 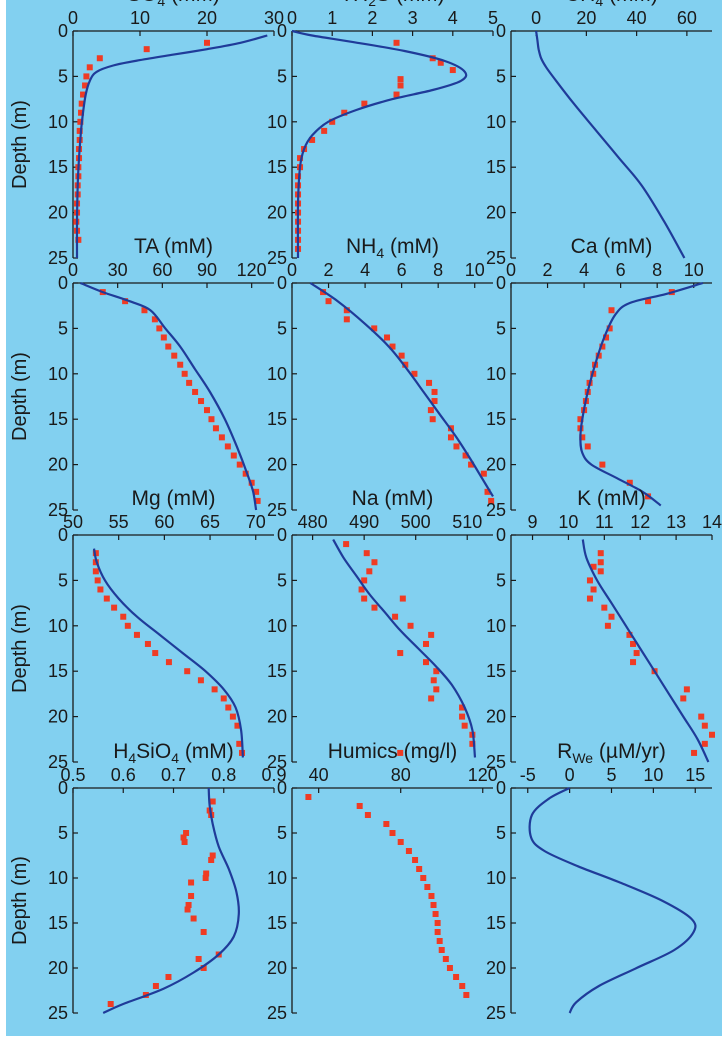 I want to click on x-tick-label: 4, so click(x=365, y=270).